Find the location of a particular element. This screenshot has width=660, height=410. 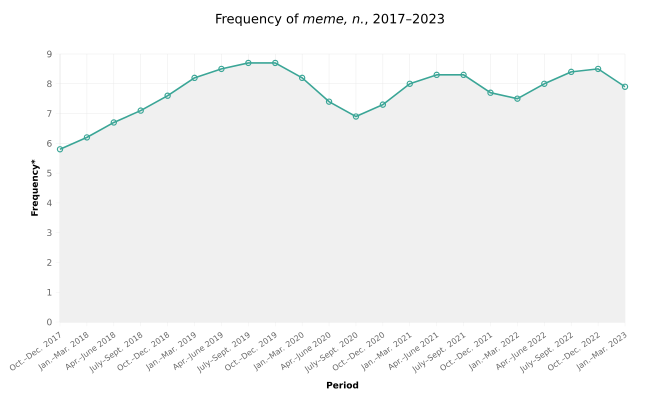

y-tick-label: 2 is located at coordinates (49, 262).